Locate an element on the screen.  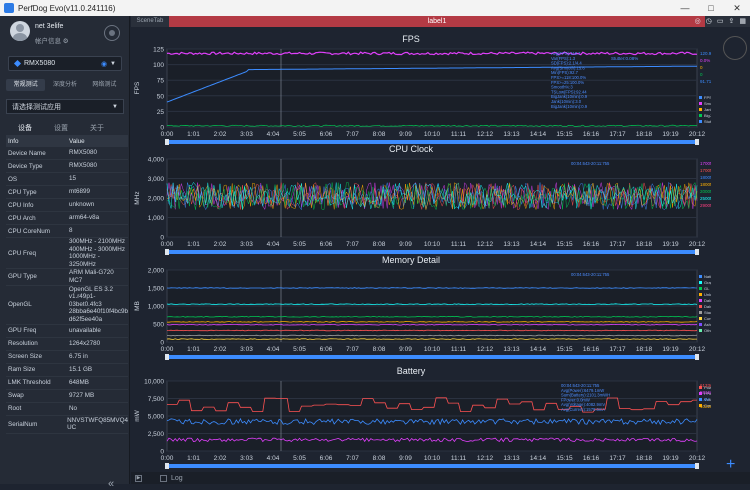
y-tick-label: 2,500 is located at coordinates (156, 434).